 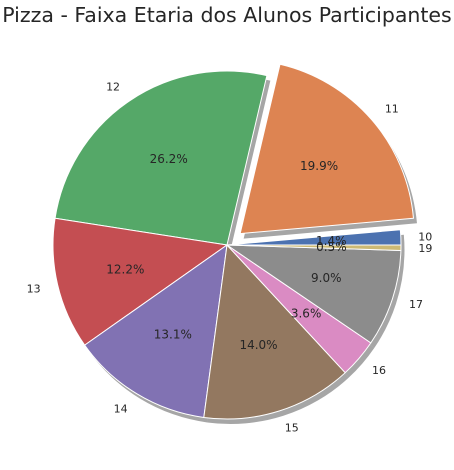 I want to click on percent-label-14: 13.1%, so click(x=173, y=335).